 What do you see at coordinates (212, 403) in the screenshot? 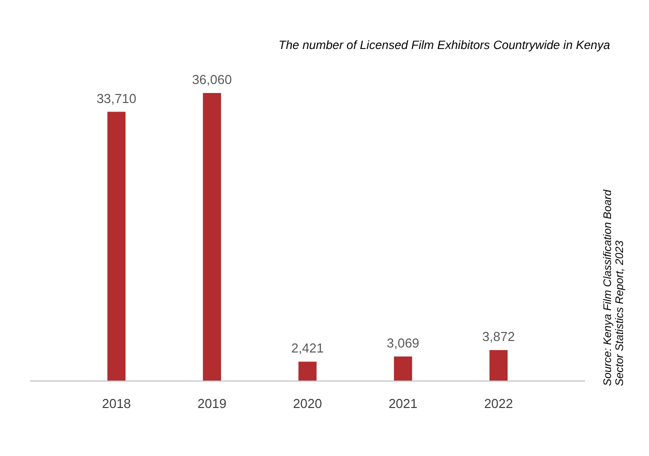
I see `x-tick-label: 2019` at bounding box center [212, 403].